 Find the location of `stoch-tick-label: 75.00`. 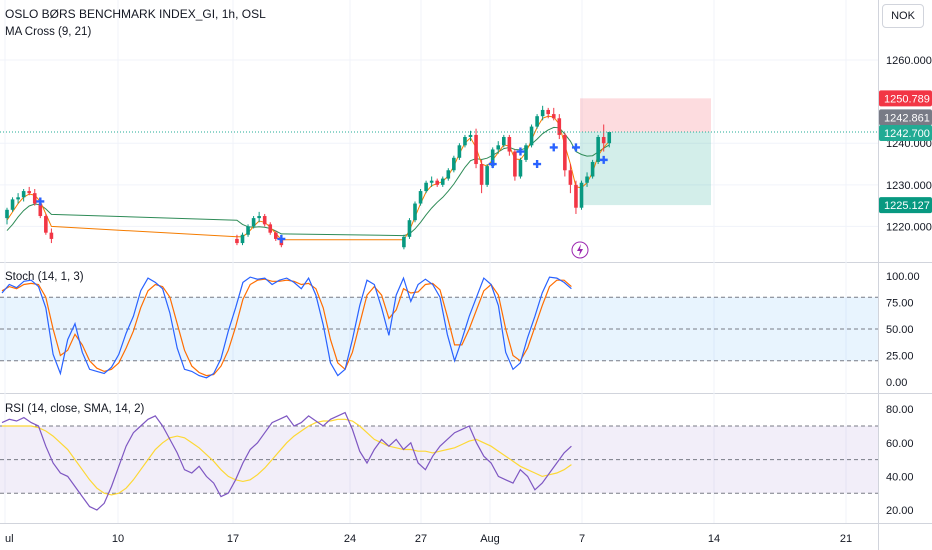

stoch-tick-label: 75.00 is located at coordinates (900, 304).